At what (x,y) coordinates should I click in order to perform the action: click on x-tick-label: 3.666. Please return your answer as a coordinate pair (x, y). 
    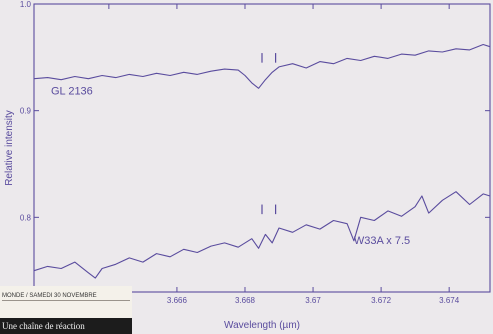
    Looking at the image, I should click on (177, 300).